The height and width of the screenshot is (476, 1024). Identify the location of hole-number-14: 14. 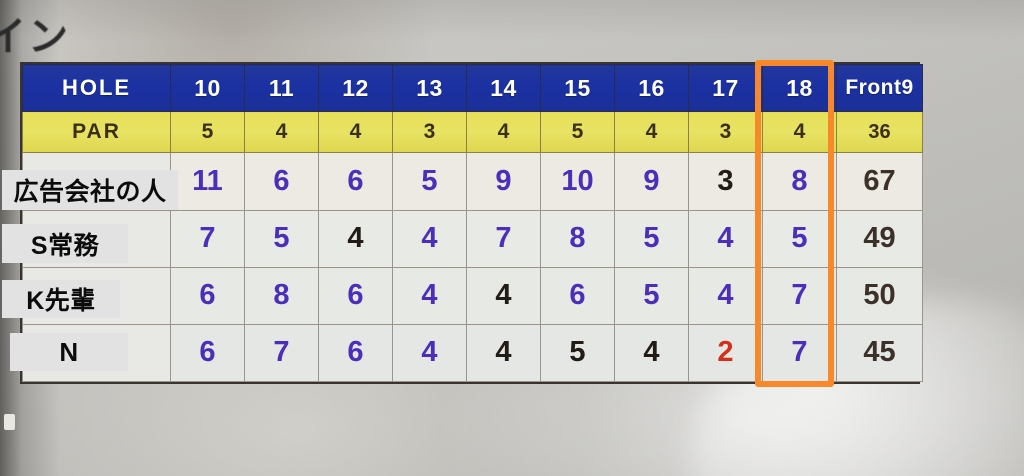
(503, 88).